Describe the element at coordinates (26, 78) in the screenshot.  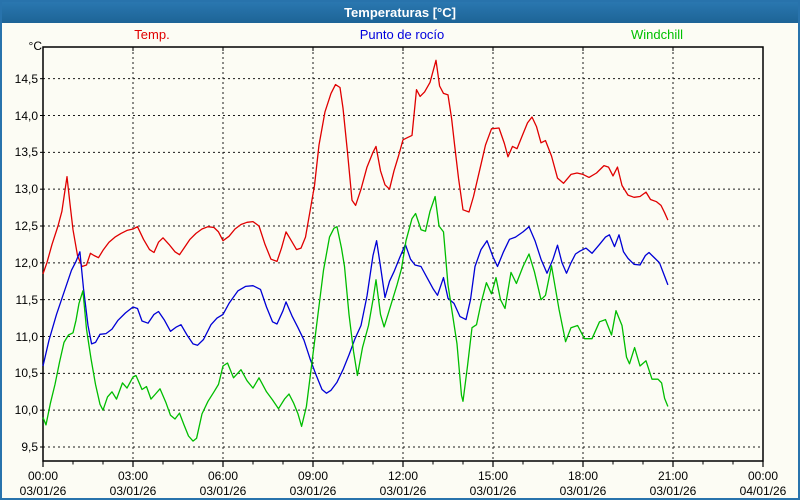
I see `y-tick-label: 14,5` at that location.